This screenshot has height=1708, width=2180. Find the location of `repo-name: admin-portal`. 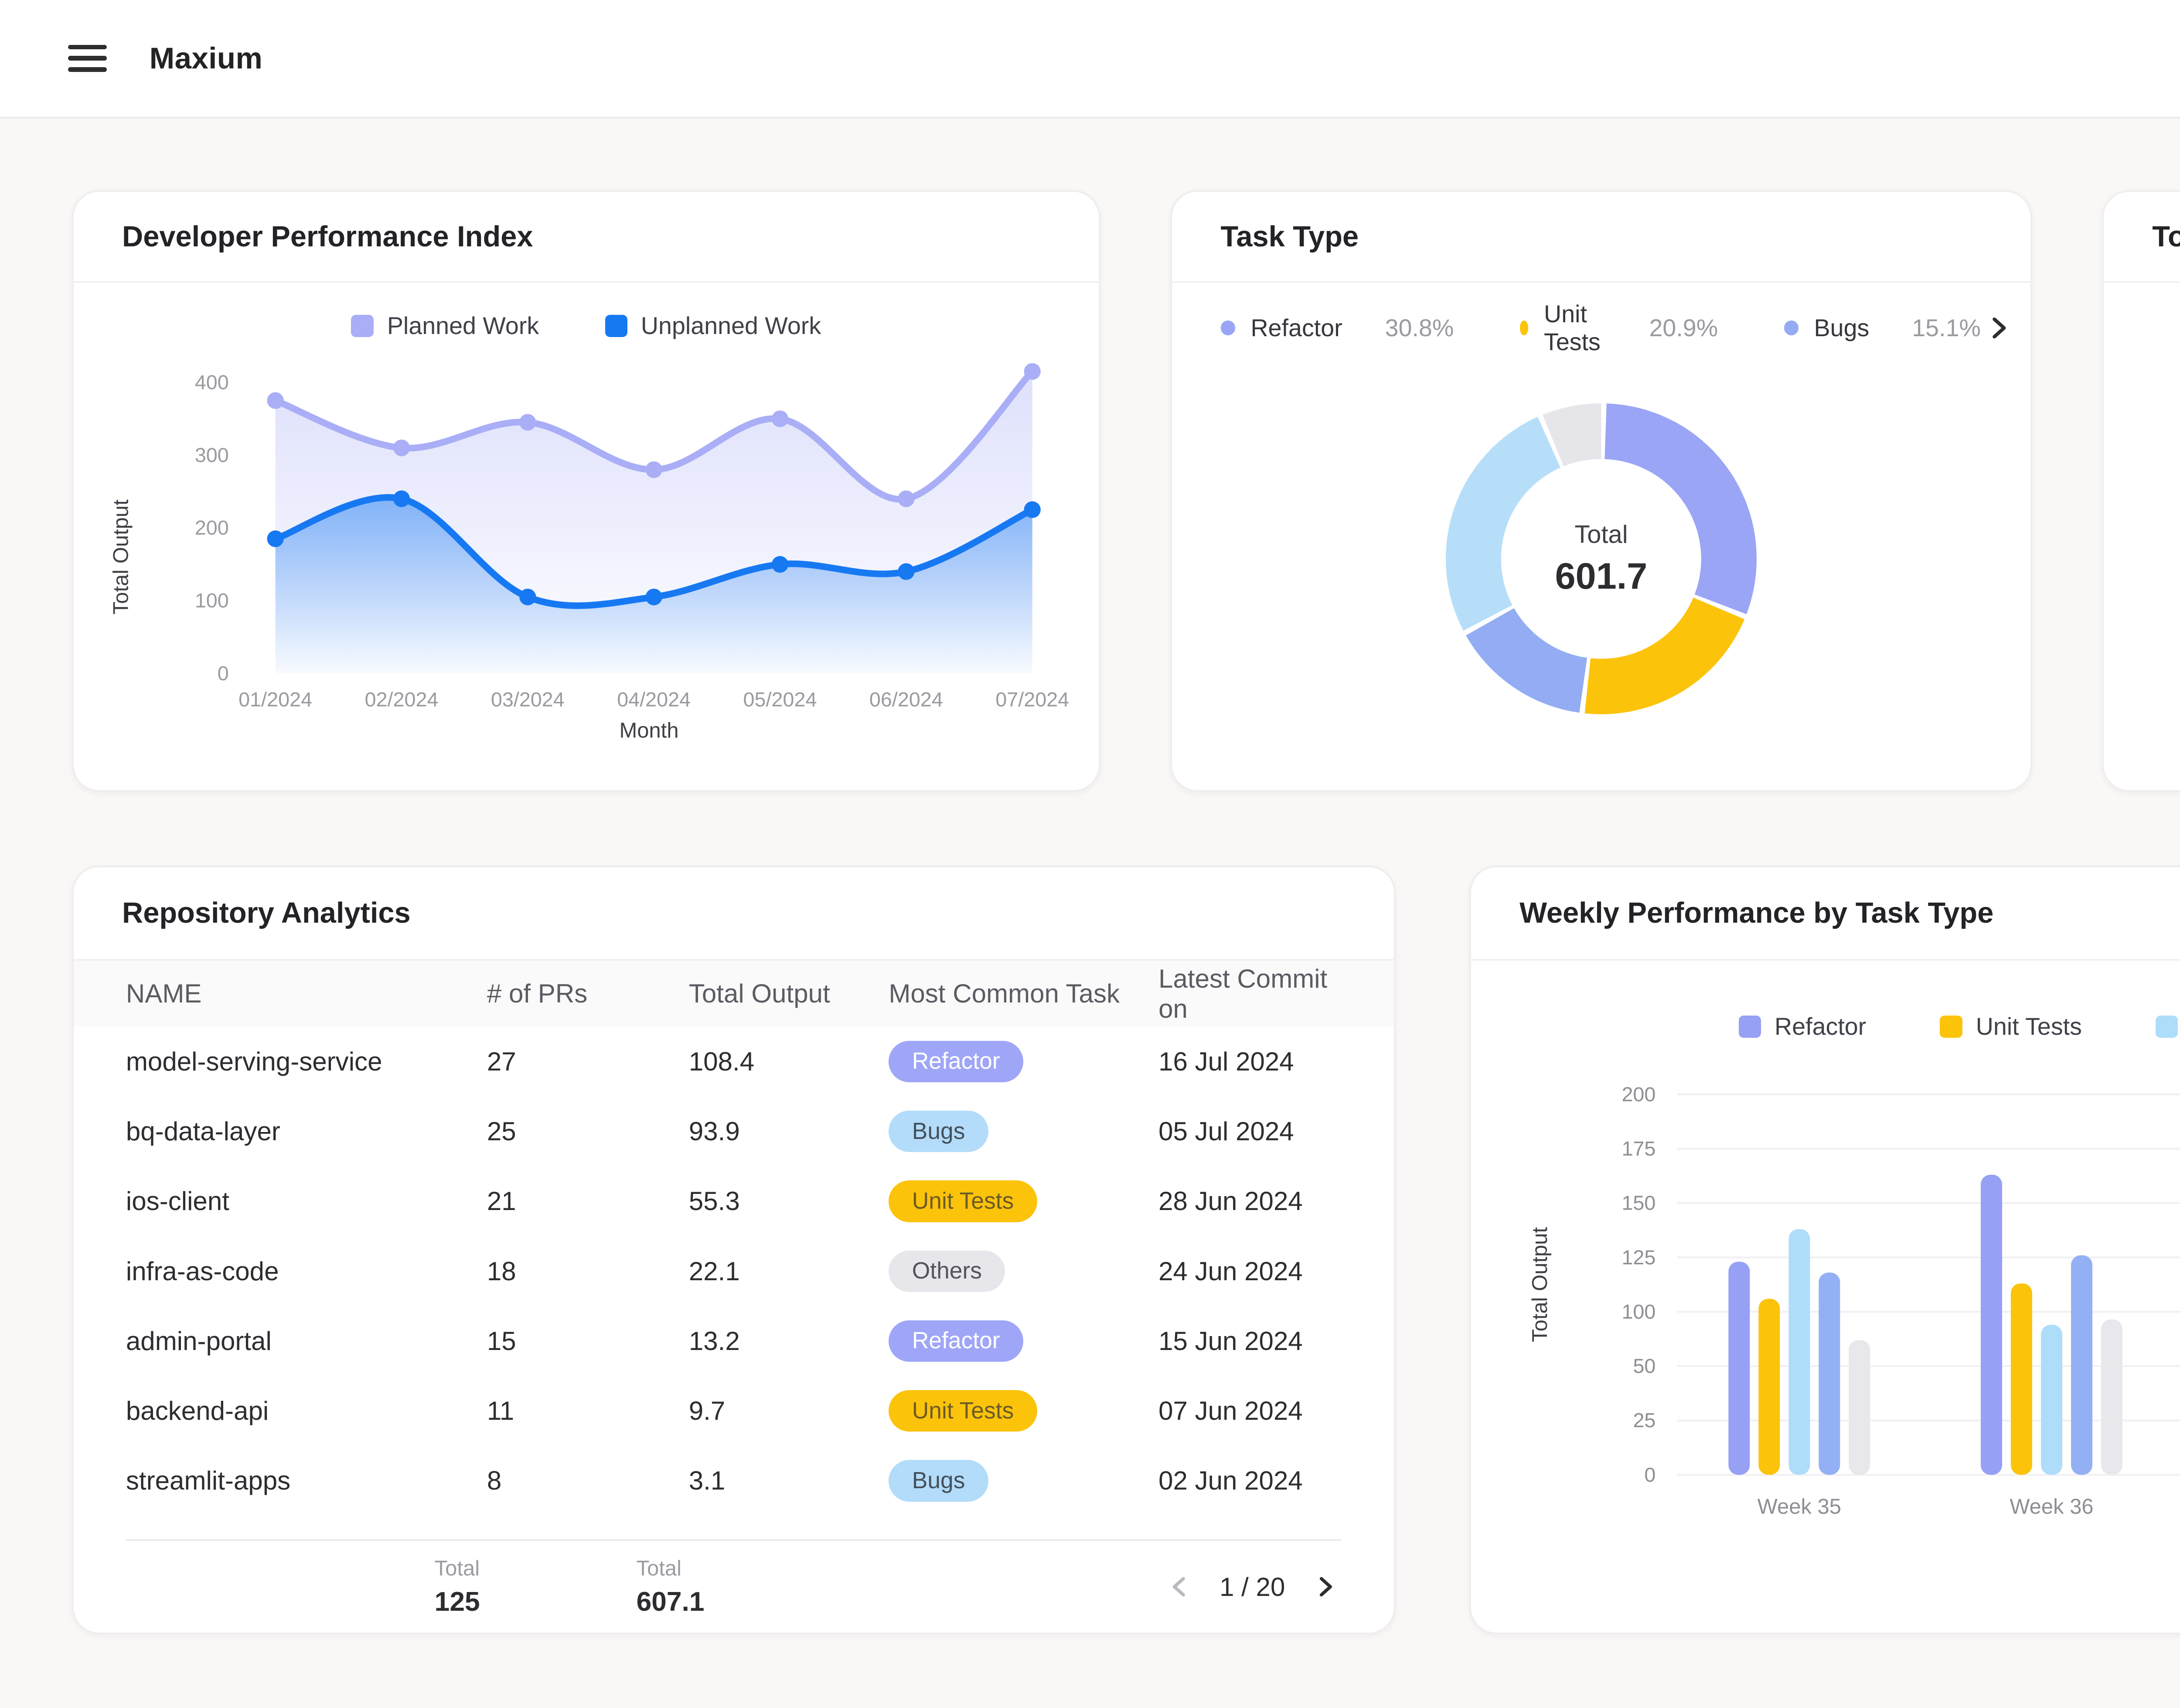

repo-name: admin-portal is located at coordinates (199, 1341).